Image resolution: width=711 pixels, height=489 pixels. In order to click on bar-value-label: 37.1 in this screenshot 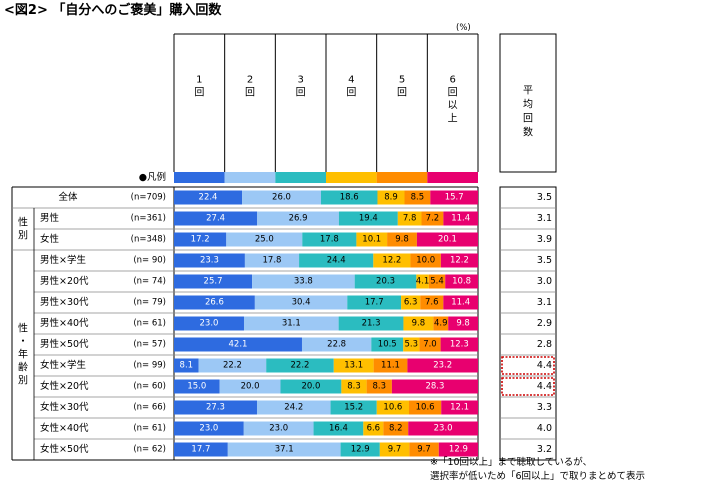, I will do `click(284, 450)`.